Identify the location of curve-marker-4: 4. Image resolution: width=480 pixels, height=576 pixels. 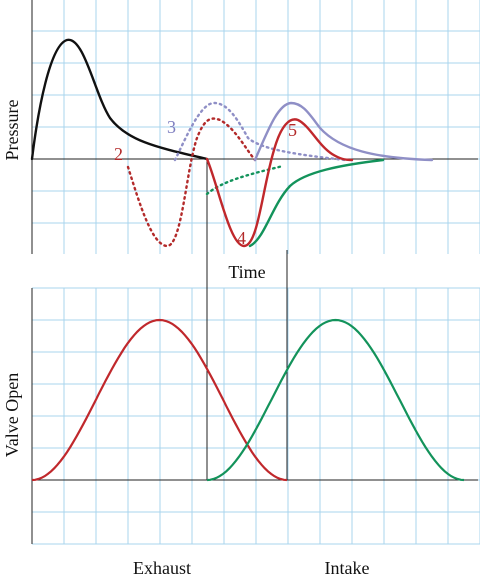
(241, 238).